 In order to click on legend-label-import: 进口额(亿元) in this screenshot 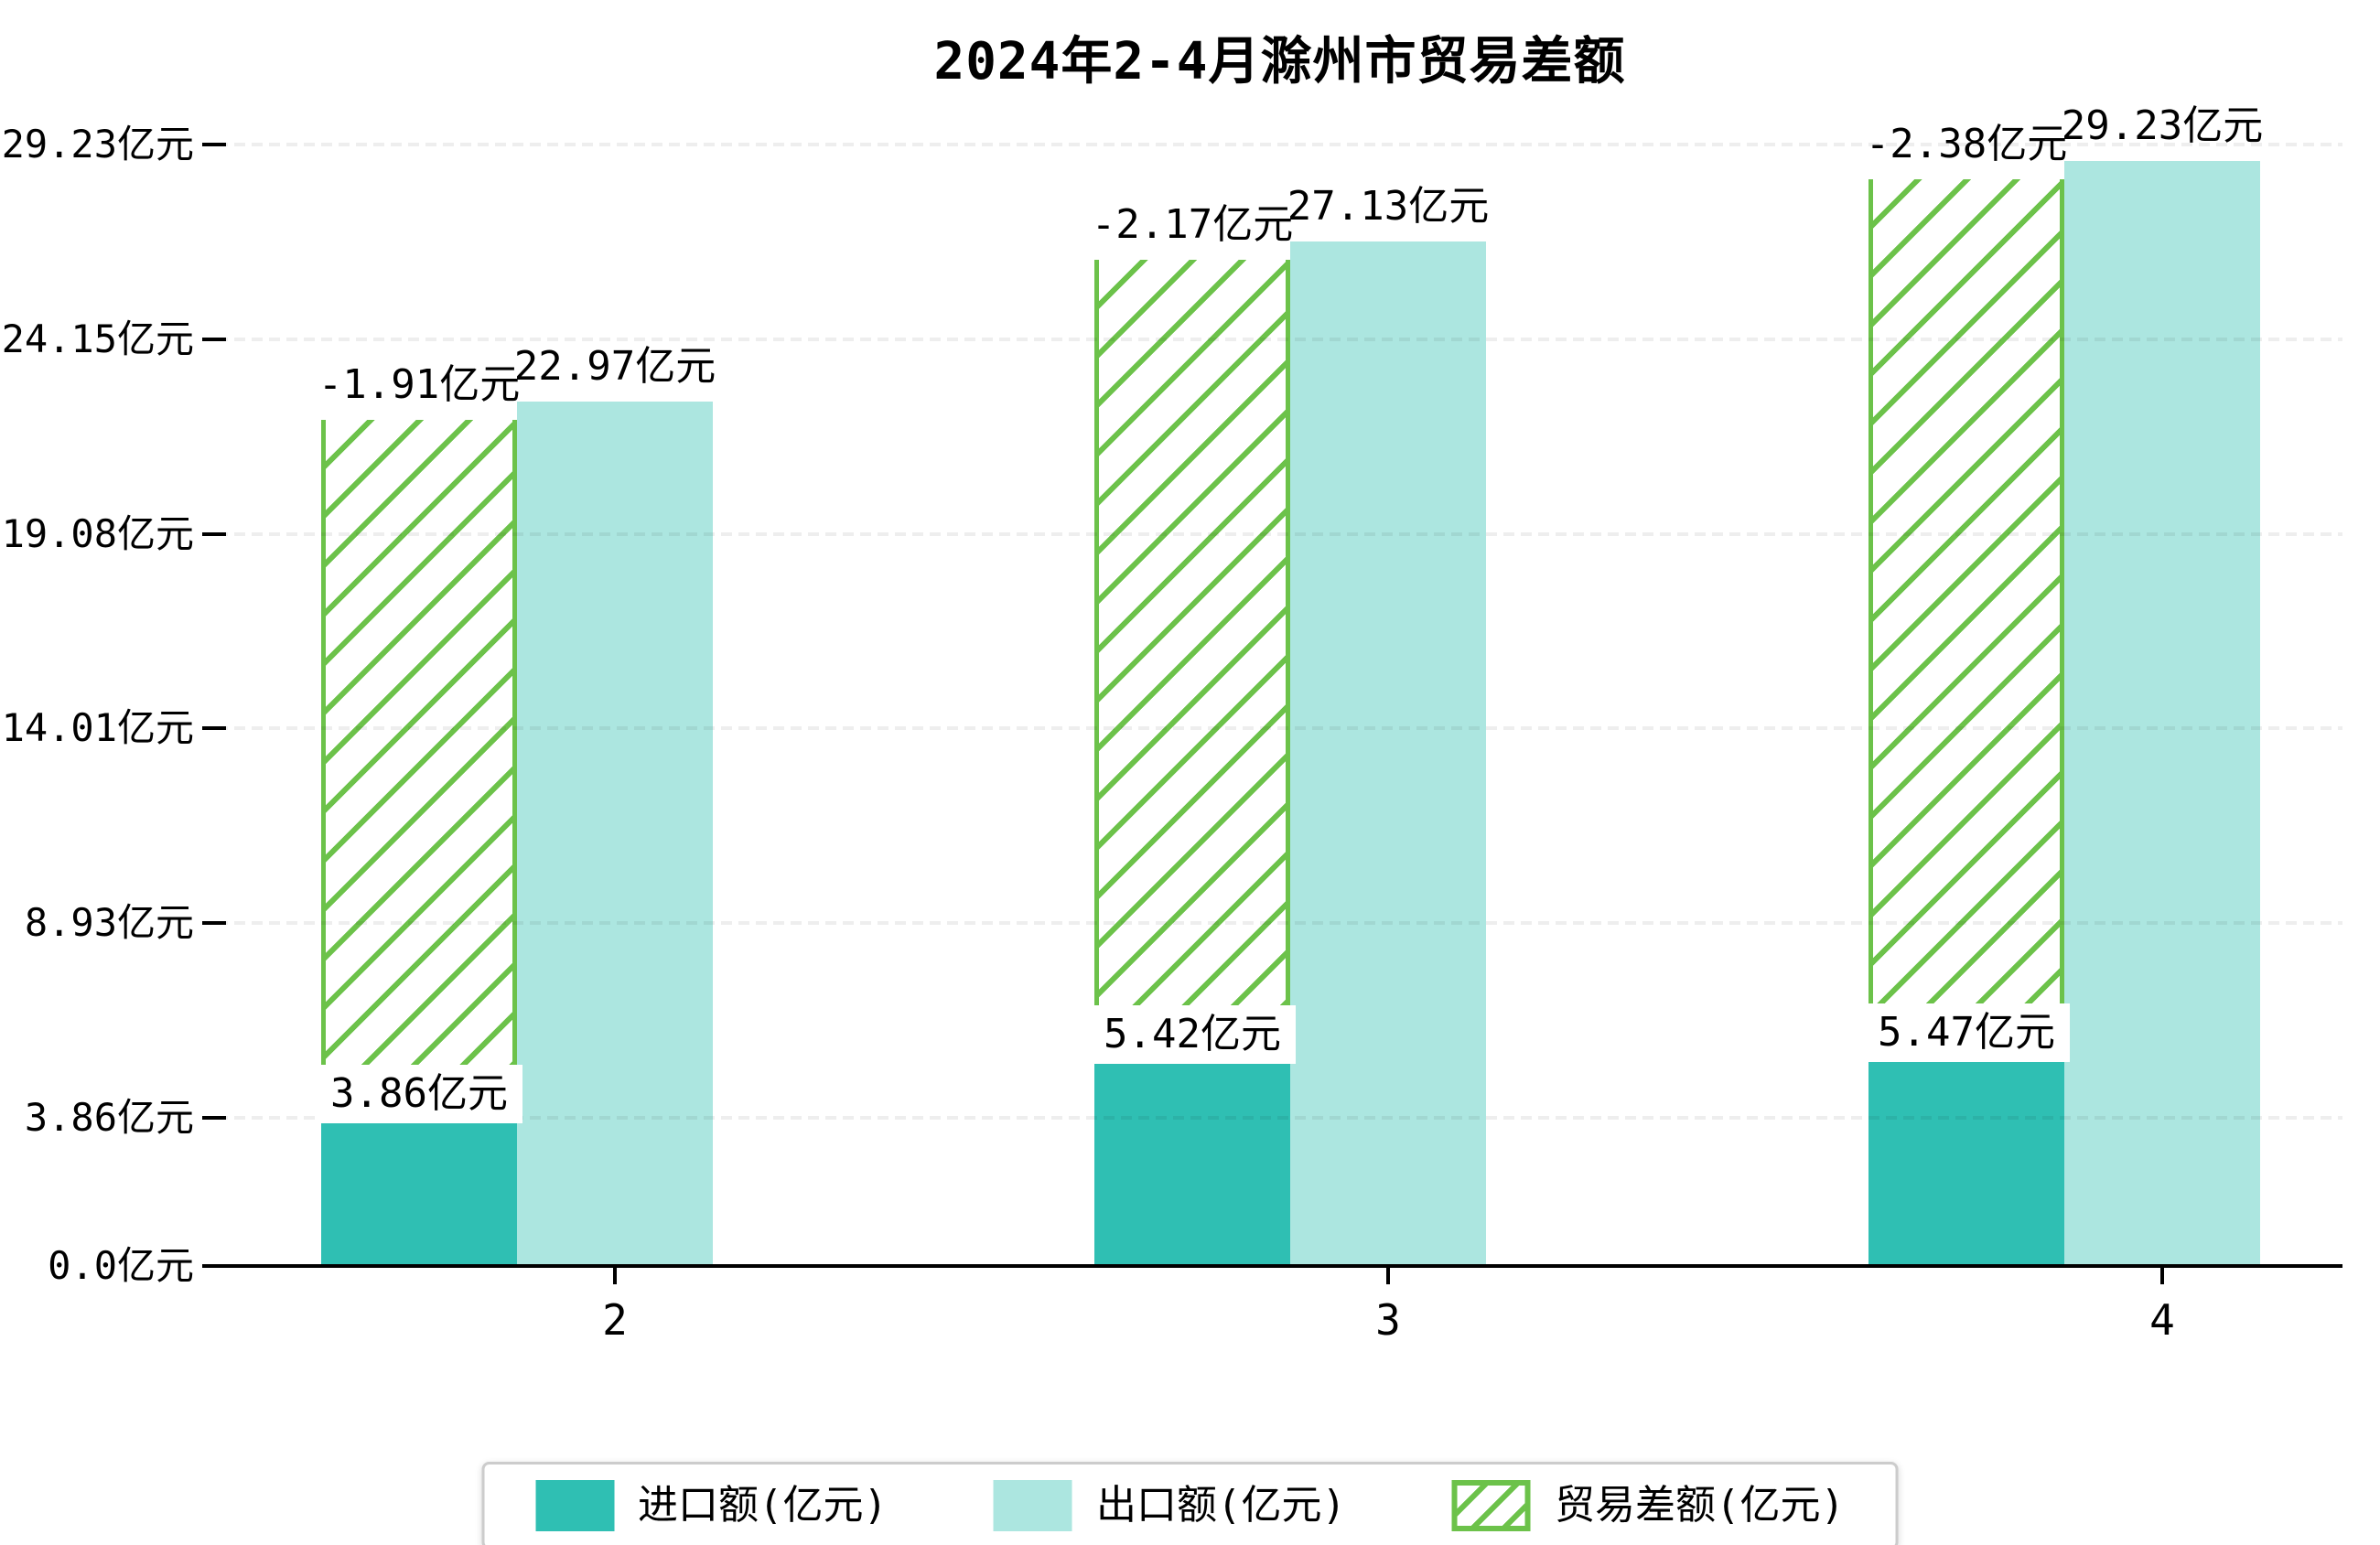, I will do `click(763, 1505)`.